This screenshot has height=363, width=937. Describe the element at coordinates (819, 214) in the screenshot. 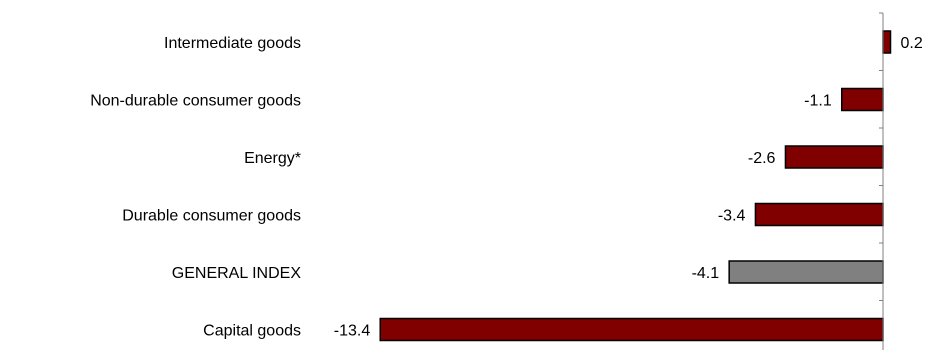

I see `bar-durable-consumer-goods` at that location.